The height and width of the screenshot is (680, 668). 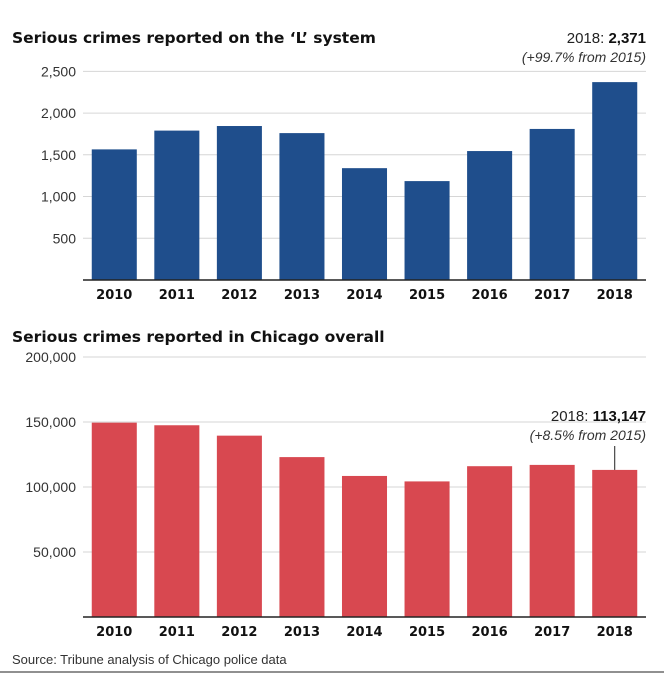 I want to click on chart2-x-axis: 2010 2011 2012 2013 2014 2015 2016 2017 2018, so click(x=364, y=632).